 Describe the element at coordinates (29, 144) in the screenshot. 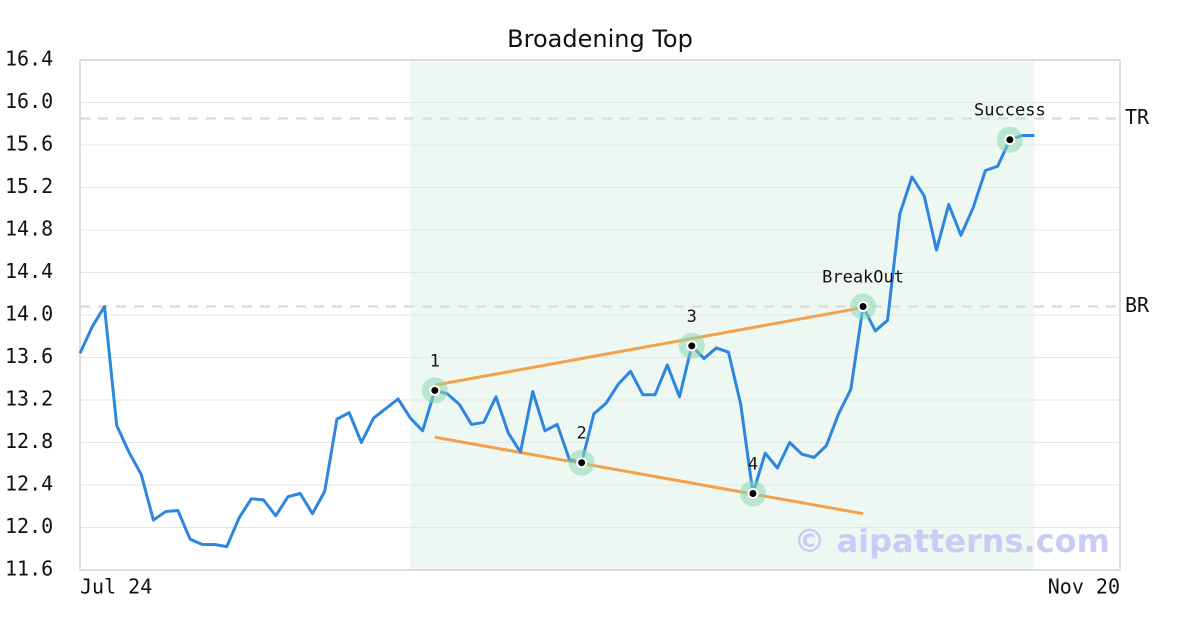

I see `y-tick-label: 15.6` at that location.